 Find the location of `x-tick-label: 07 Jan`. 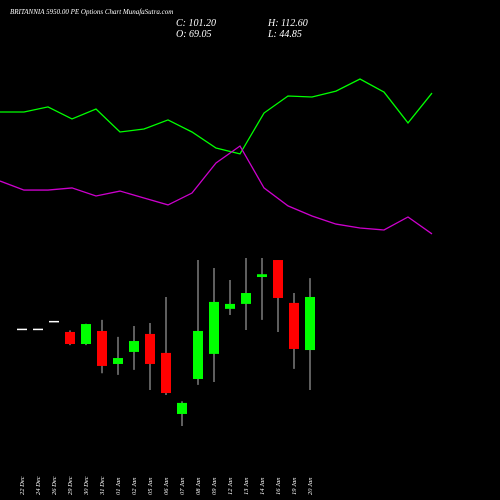

x-tick-label: 07 Jan is located at coordinates (182, 486).